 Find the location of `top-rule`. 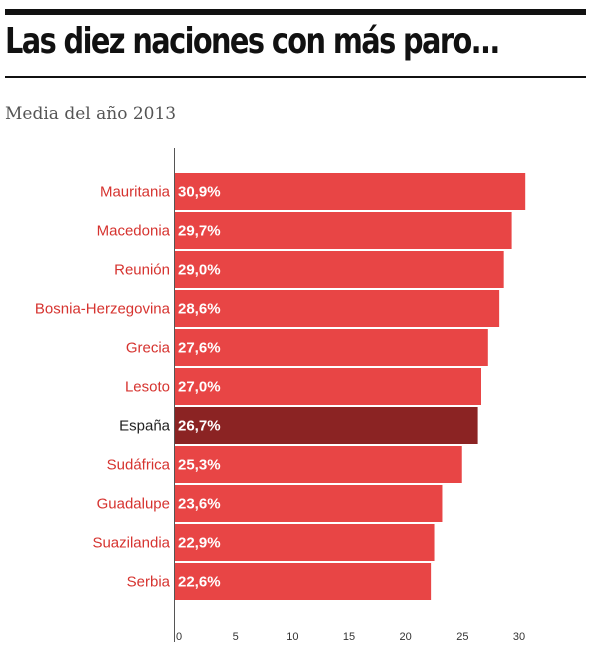

top-rule is located at coordinates (295, 12).